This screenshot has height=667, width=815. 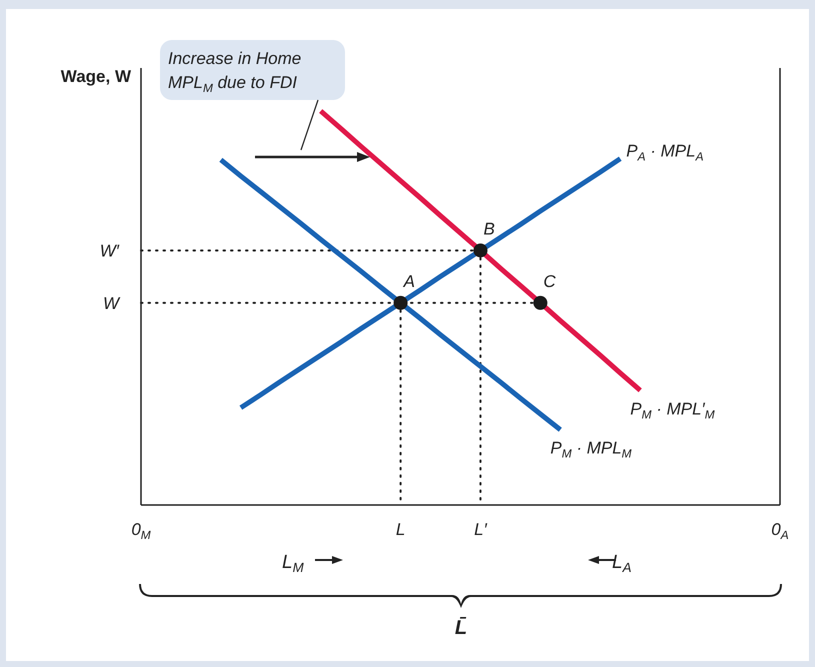 What do you see at coordinates (96, 76) in the screenshot?
I see `y-axis-title: Wage, W` at bounding box center [96, 76].